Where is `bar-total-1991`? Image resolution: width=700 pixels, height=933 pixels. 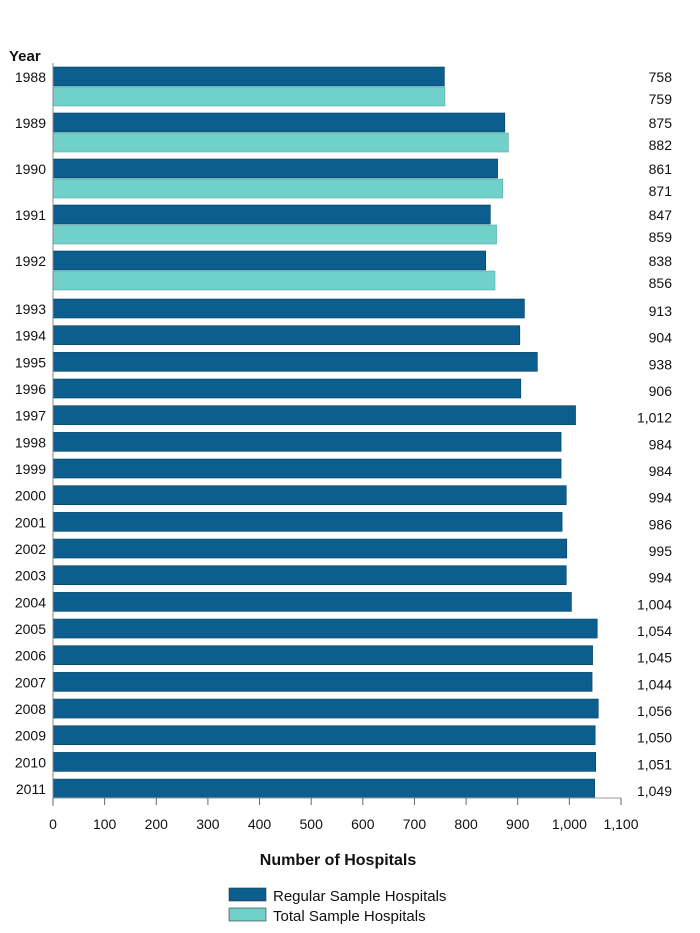
bar-total-1991 is located at coordinates (274, 234).